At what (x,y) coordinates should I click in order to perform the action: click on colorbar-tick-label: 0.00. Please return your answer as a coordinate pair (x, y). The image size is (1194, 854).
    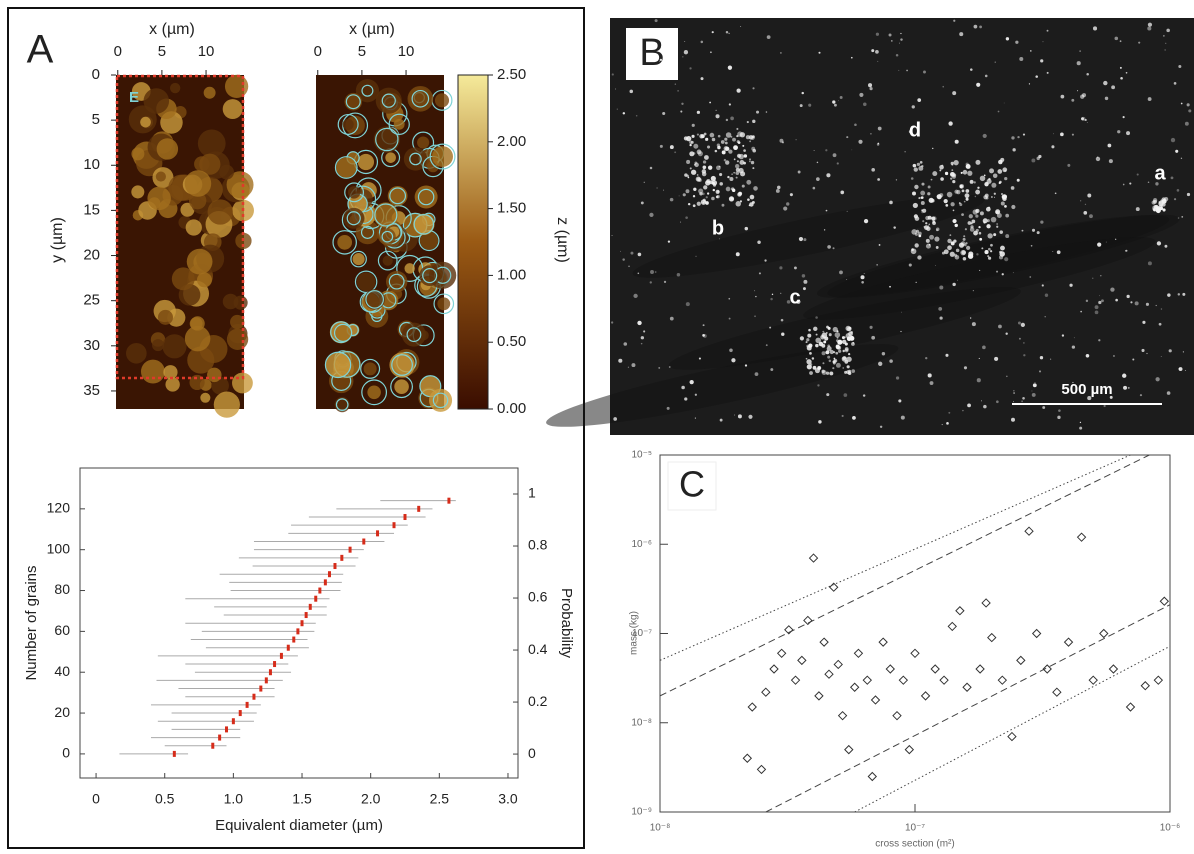
    Looking at the image, I should click on (511, 408).